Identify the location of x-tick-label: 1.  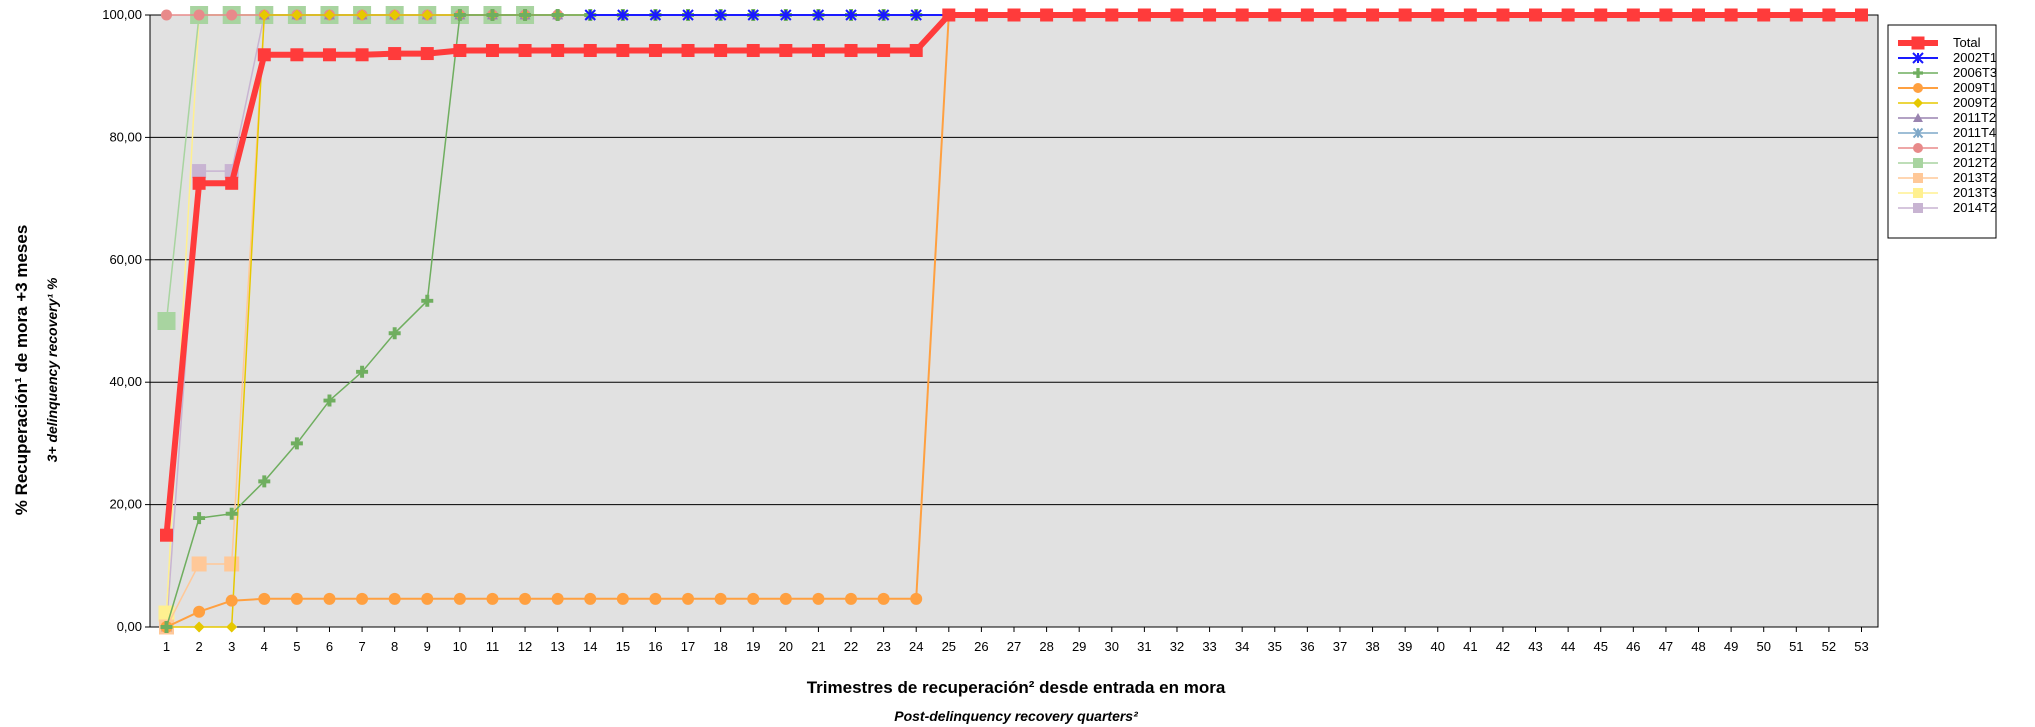
(166, 646).